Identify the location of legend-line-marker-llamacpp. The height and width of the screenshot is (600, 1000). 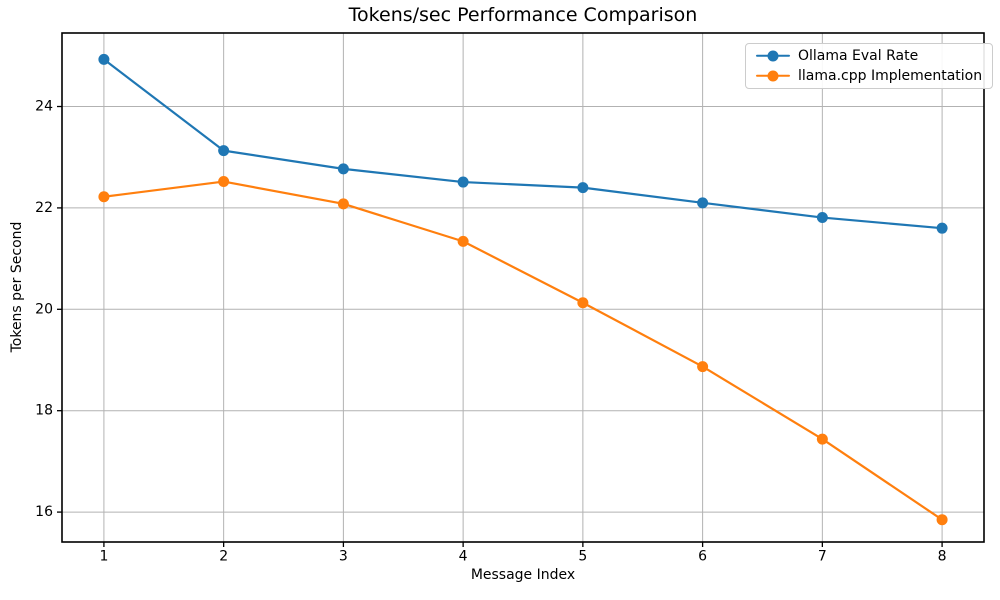
(773, 76).